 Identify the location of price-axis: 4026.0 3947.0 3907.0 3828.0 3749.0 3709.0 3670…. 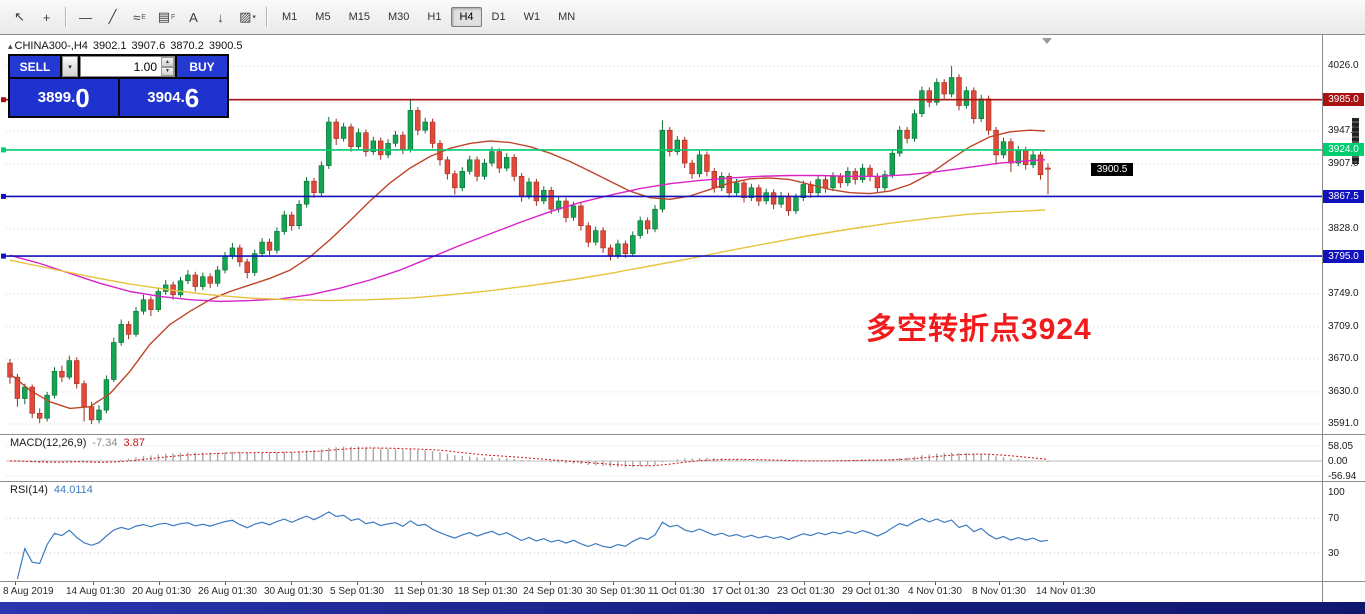
(1344, 307).